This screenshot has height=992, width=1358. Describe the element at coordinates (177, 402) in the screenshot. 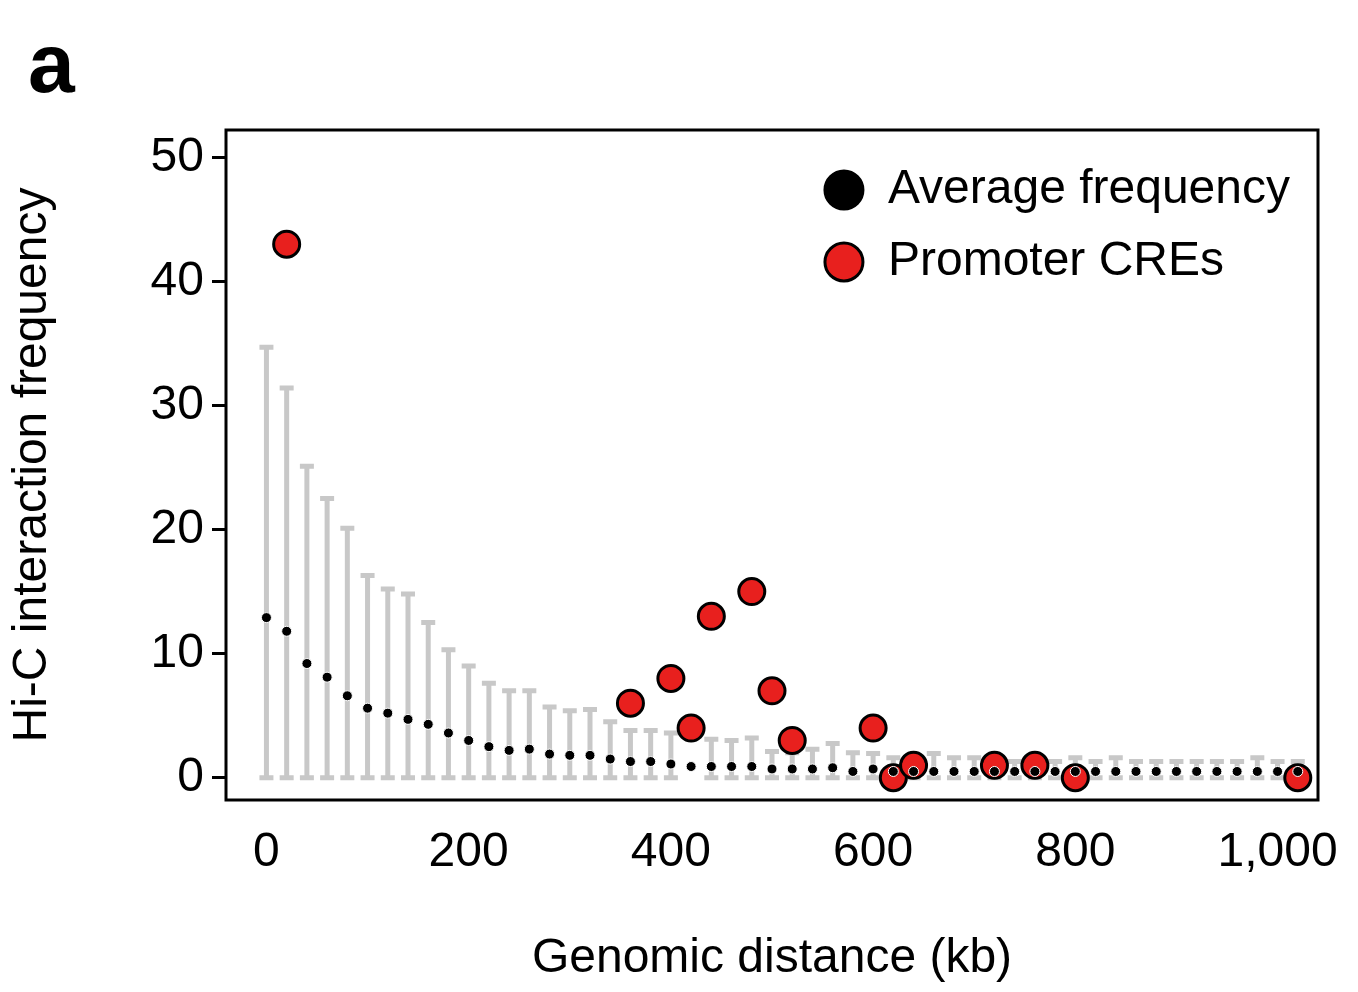

I see `y-tick-label: 30` at that location.